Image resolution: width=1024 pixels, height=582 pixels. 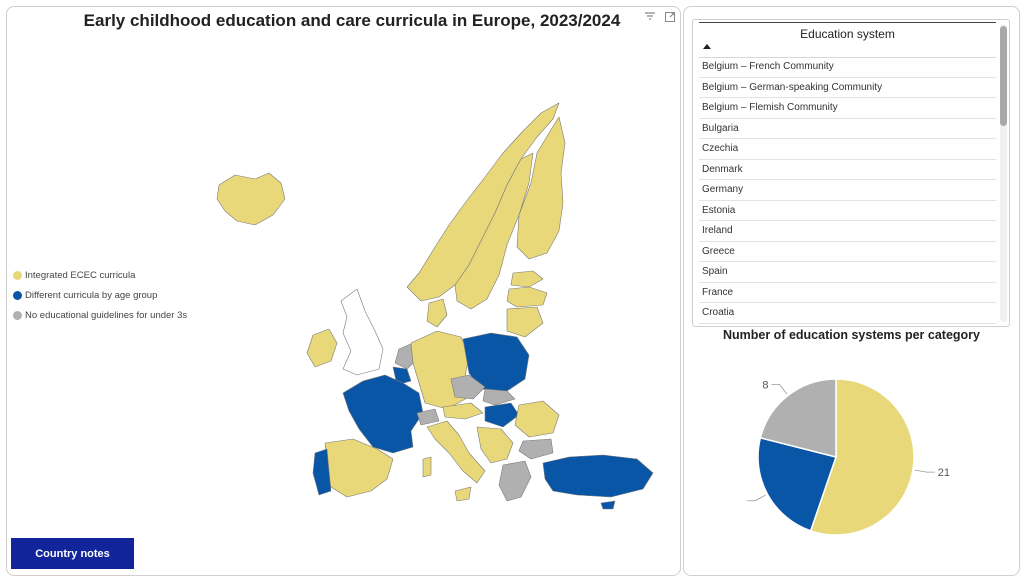 I want to click on country-hungary, so click(x=502, y=415).